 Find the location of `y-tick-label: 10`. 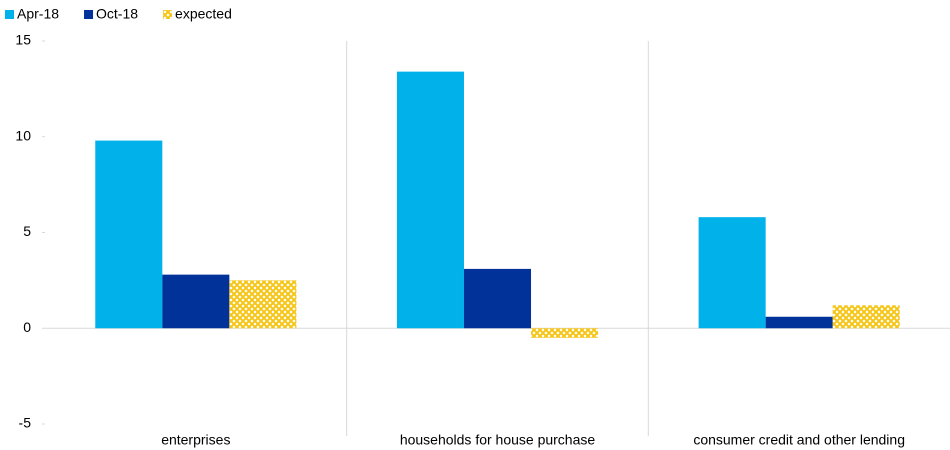

y-tick-label: 10 is located at coordinates (23, 135).